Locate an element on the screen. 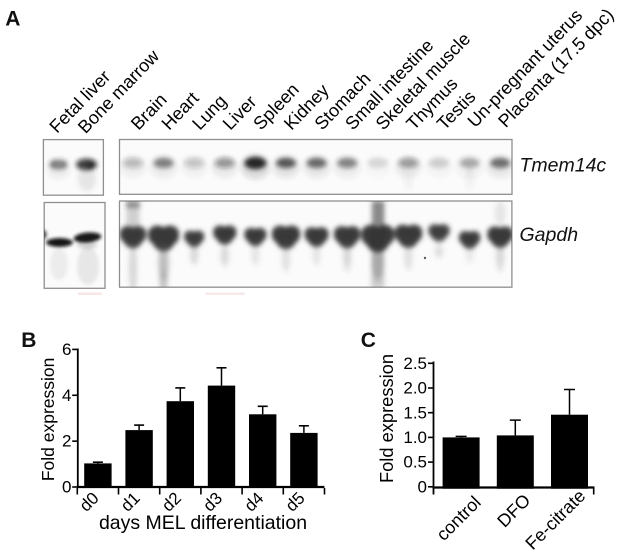 This screenshot has height=555, width=626. svg-text: 2.5 is located at coordinates (415, 363).